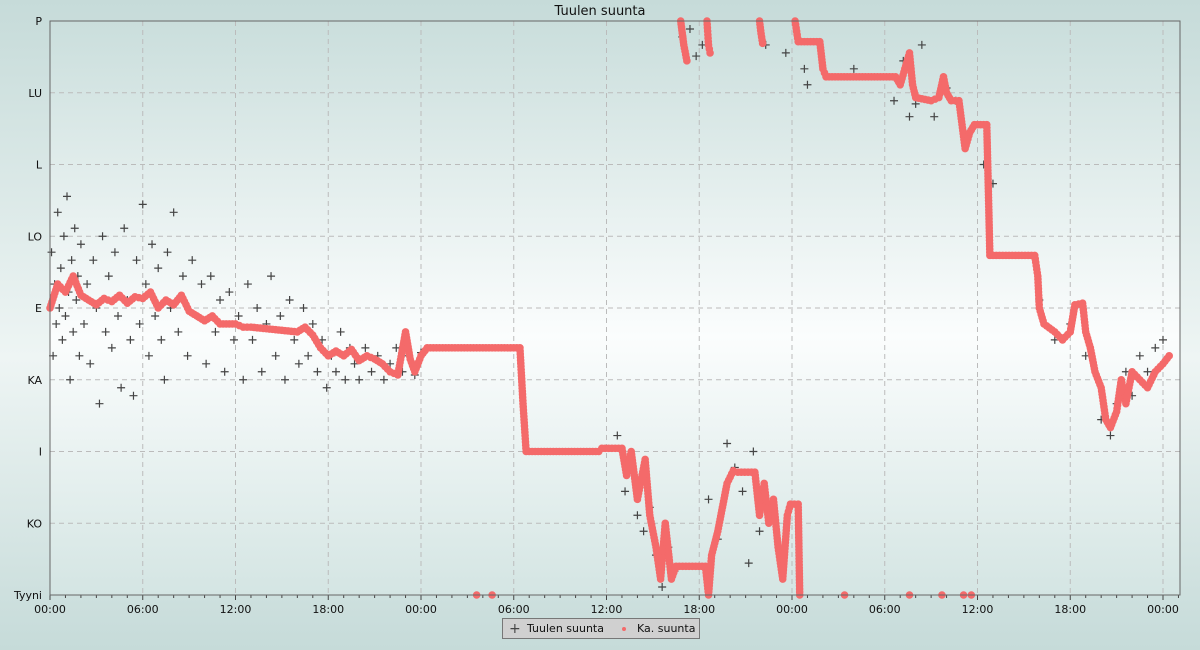 Image resolution: width=1200 pixels, height=650 pixels. Describe the element at coordinates (601, 628) in the screenshot. I see `legend: + Tuulen suunta Ka. suunta` at that location.